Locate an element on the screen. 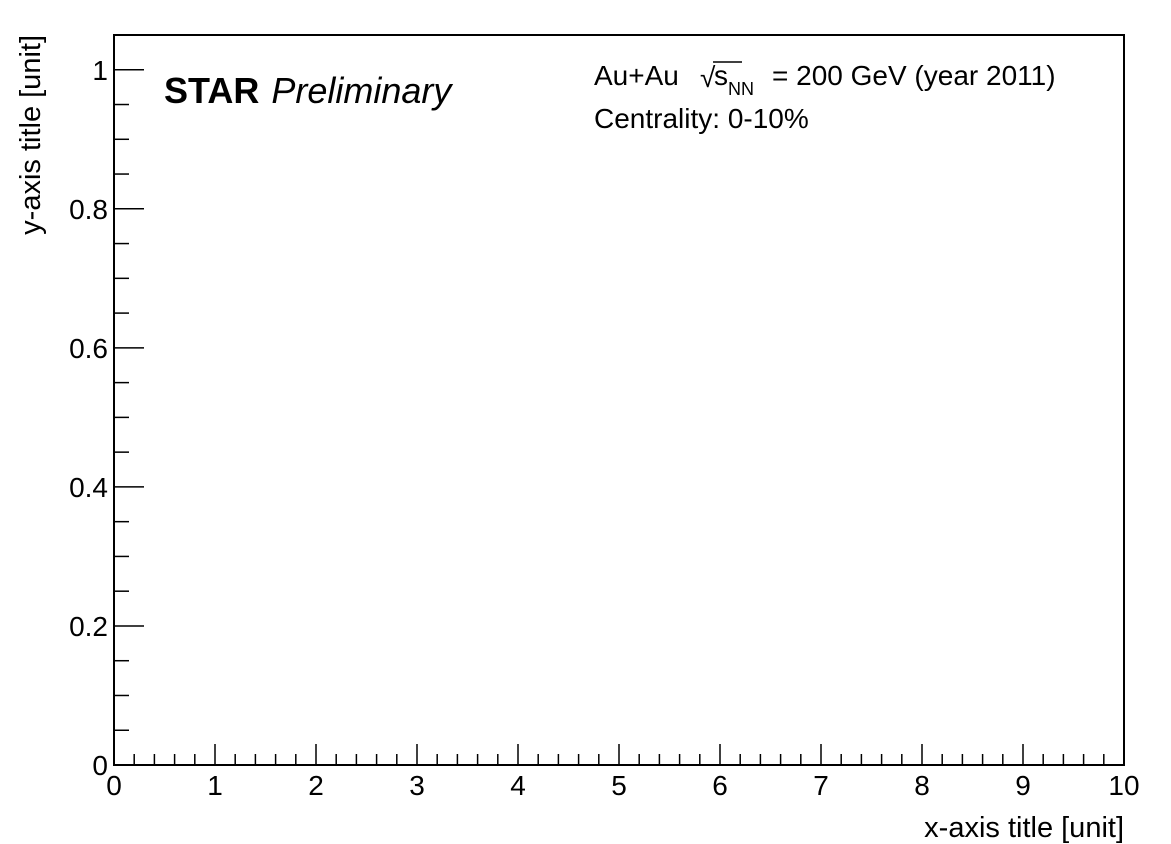 The image size is (1171, 844). x-tick-label: 8 is located at coordinates (922, 785).